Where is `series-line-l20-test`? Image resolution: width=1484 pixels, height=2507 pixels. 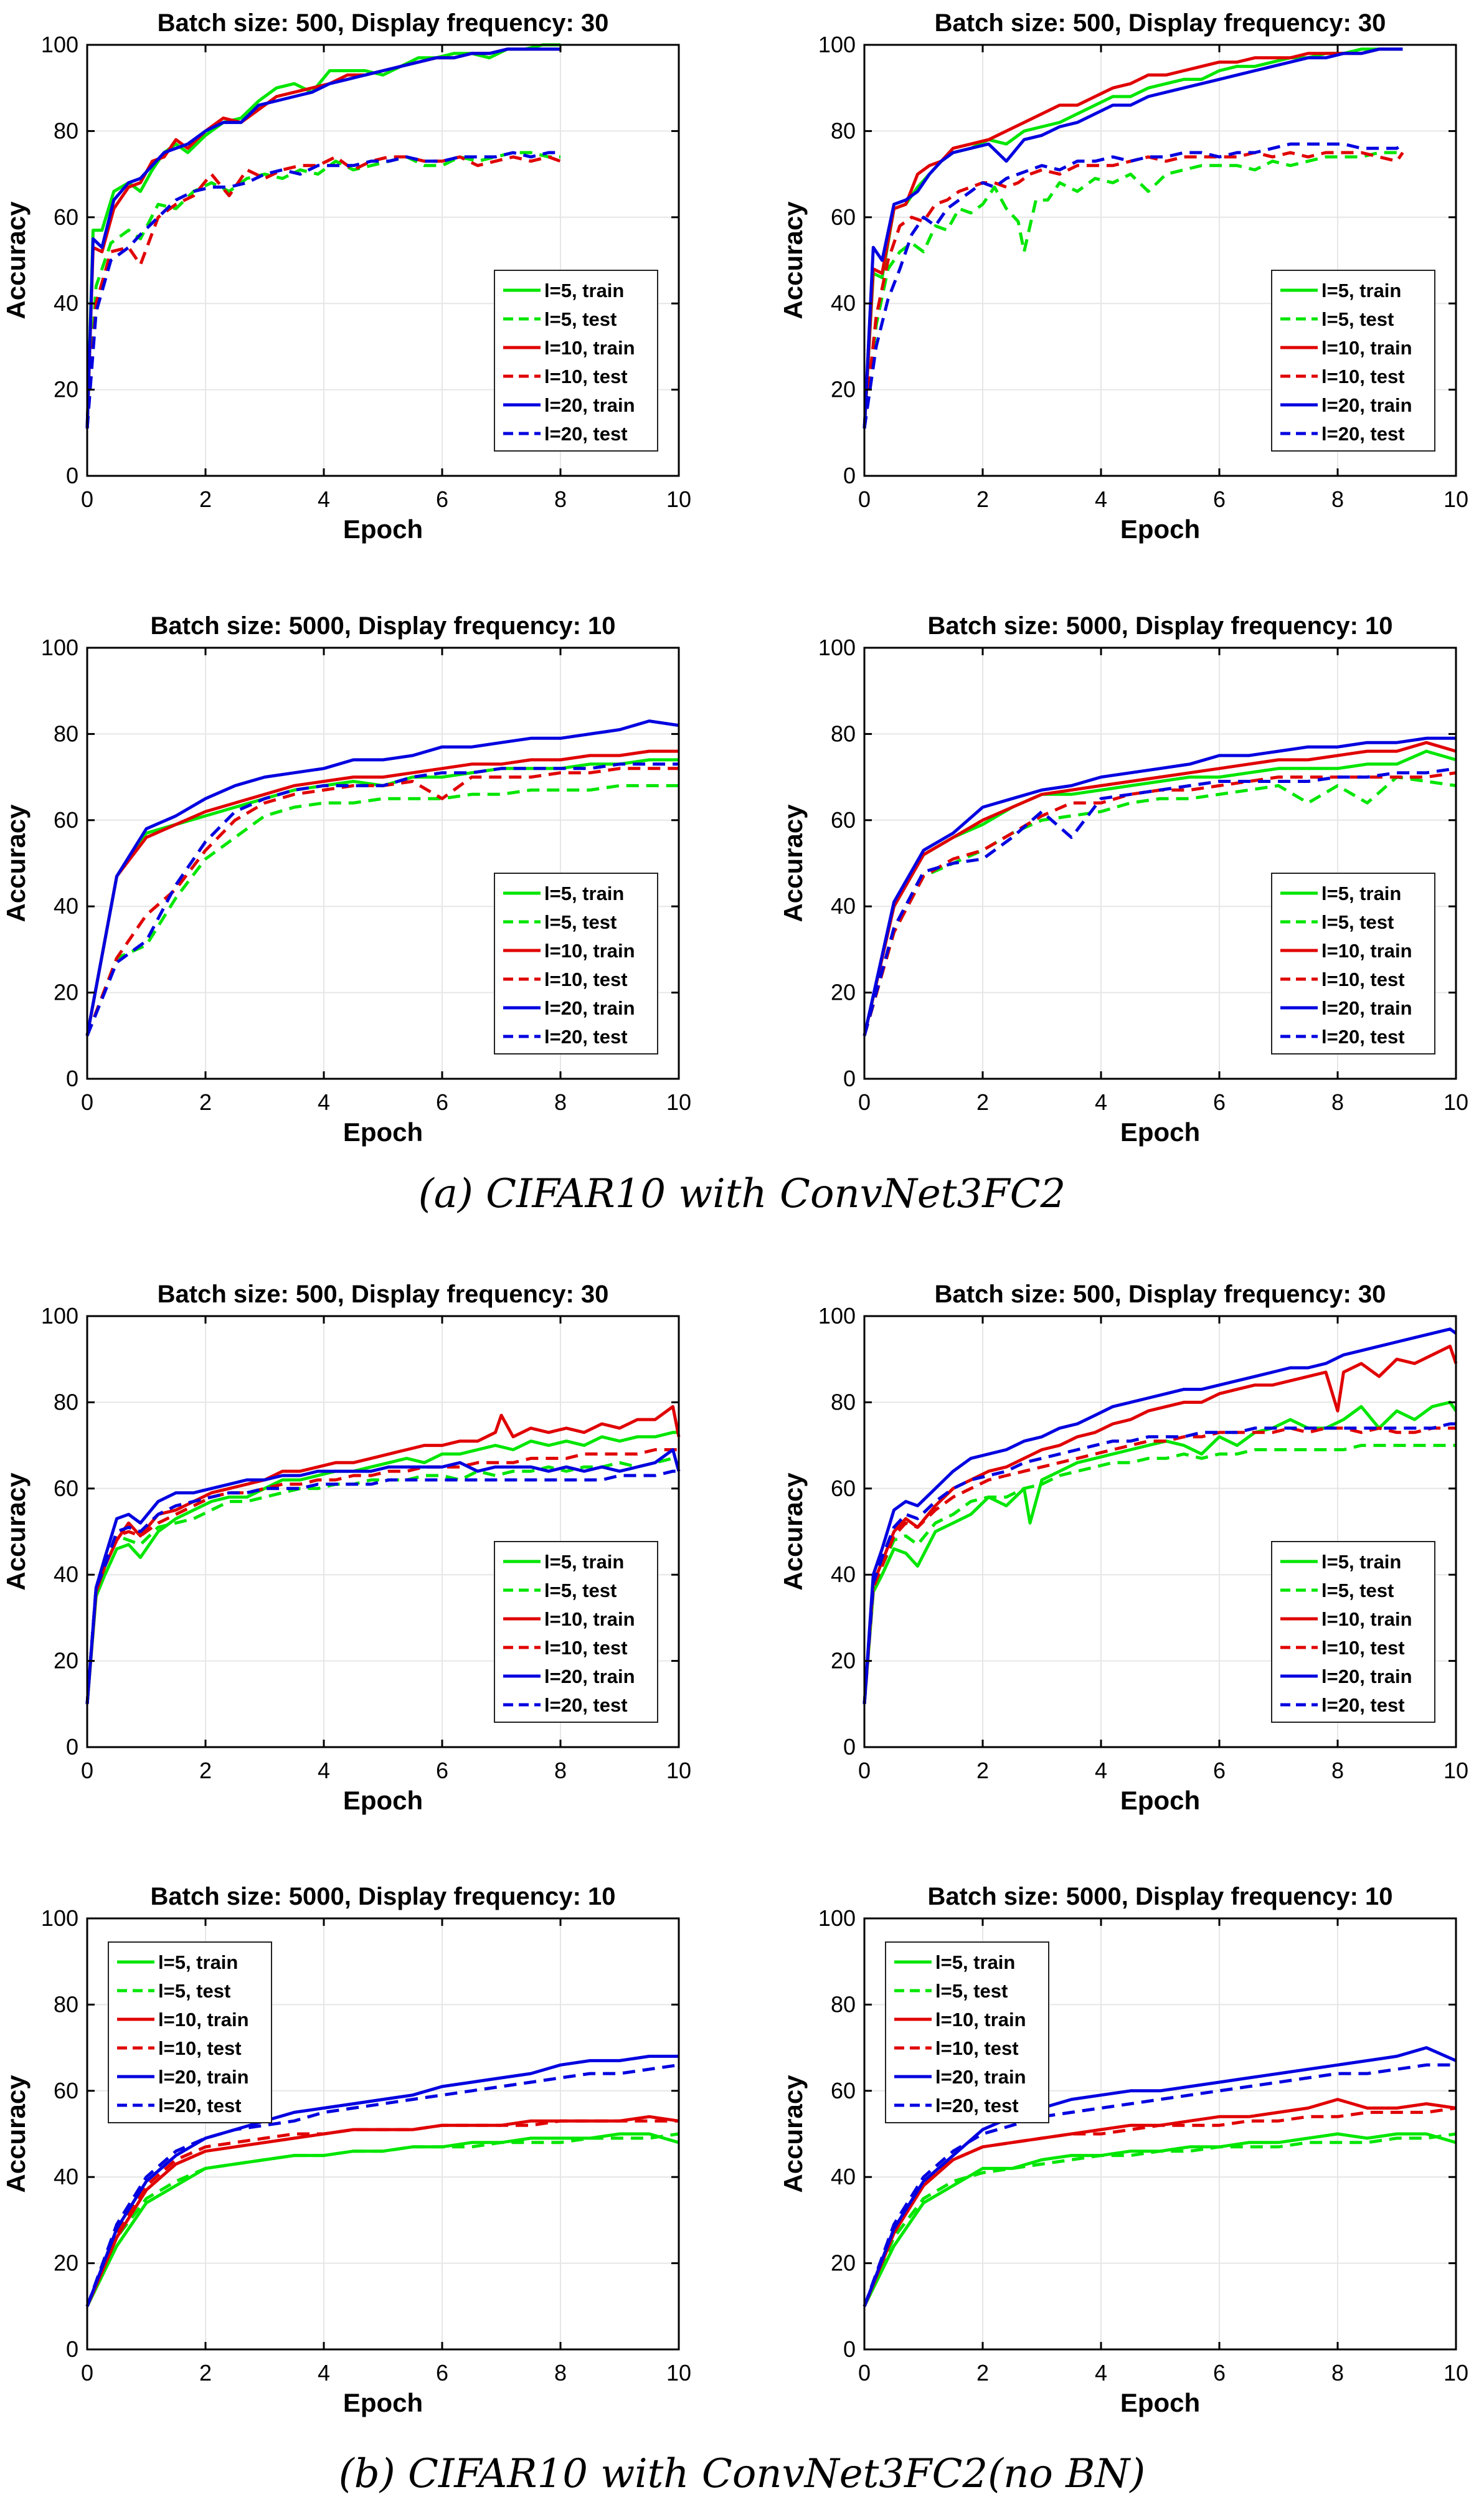
series-line-l20-test is located at coordinates (382, 899).